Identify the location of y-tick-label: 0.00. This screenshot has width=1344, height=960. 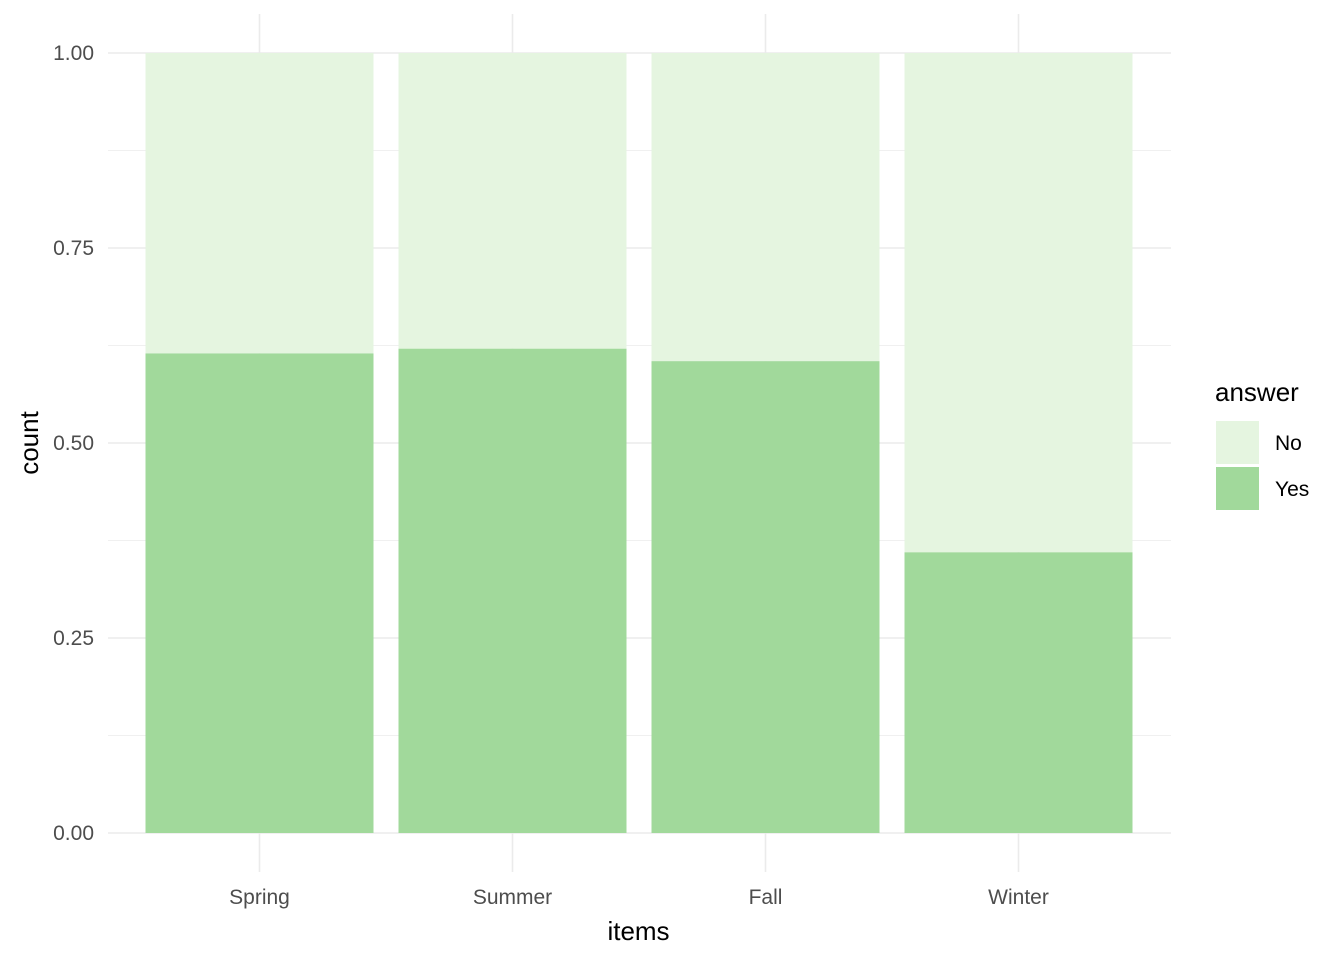
(73, 833).